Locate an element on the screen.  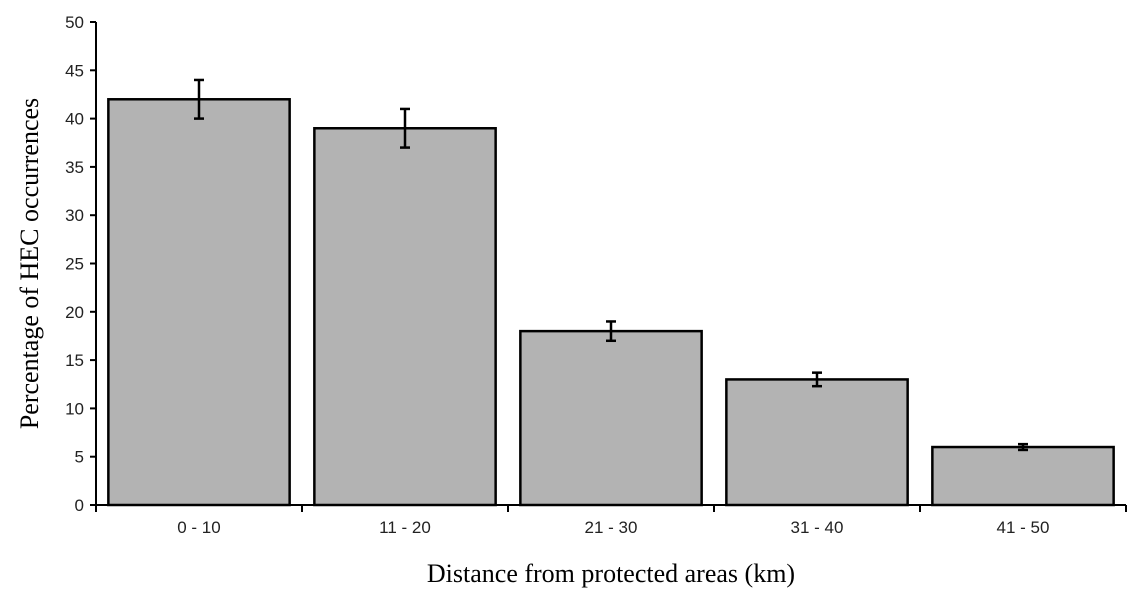
y-tick-label: 15 is located at coordinates (74, 360).